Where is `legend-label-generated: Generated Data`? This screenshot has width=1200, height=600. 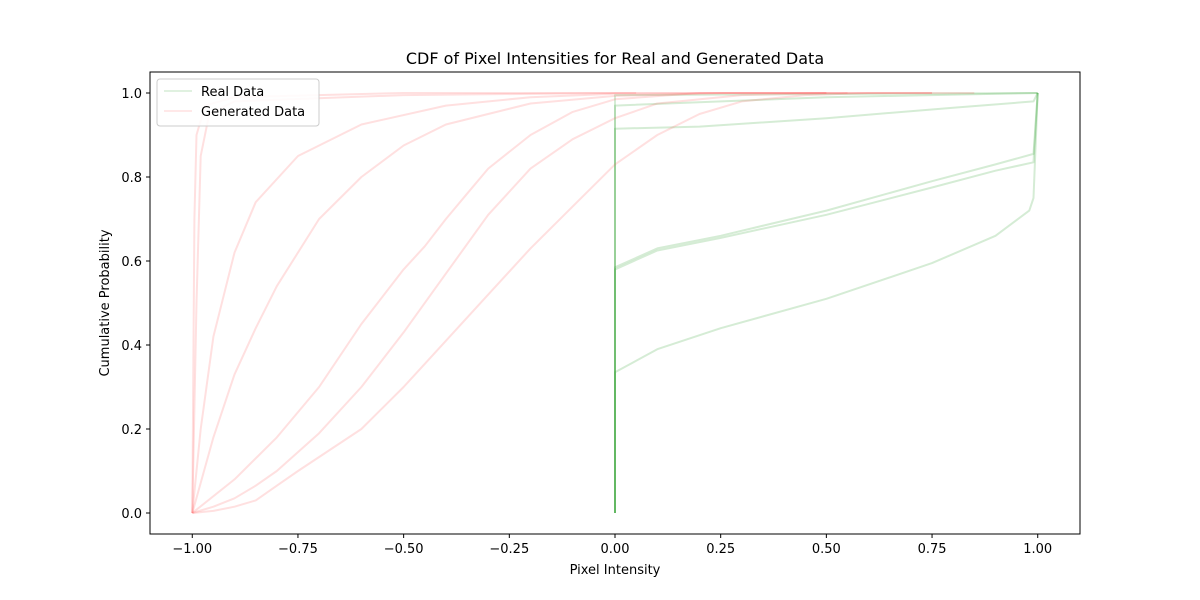
legend-label-generated: Generated Data is located at coordinates (253, 112).